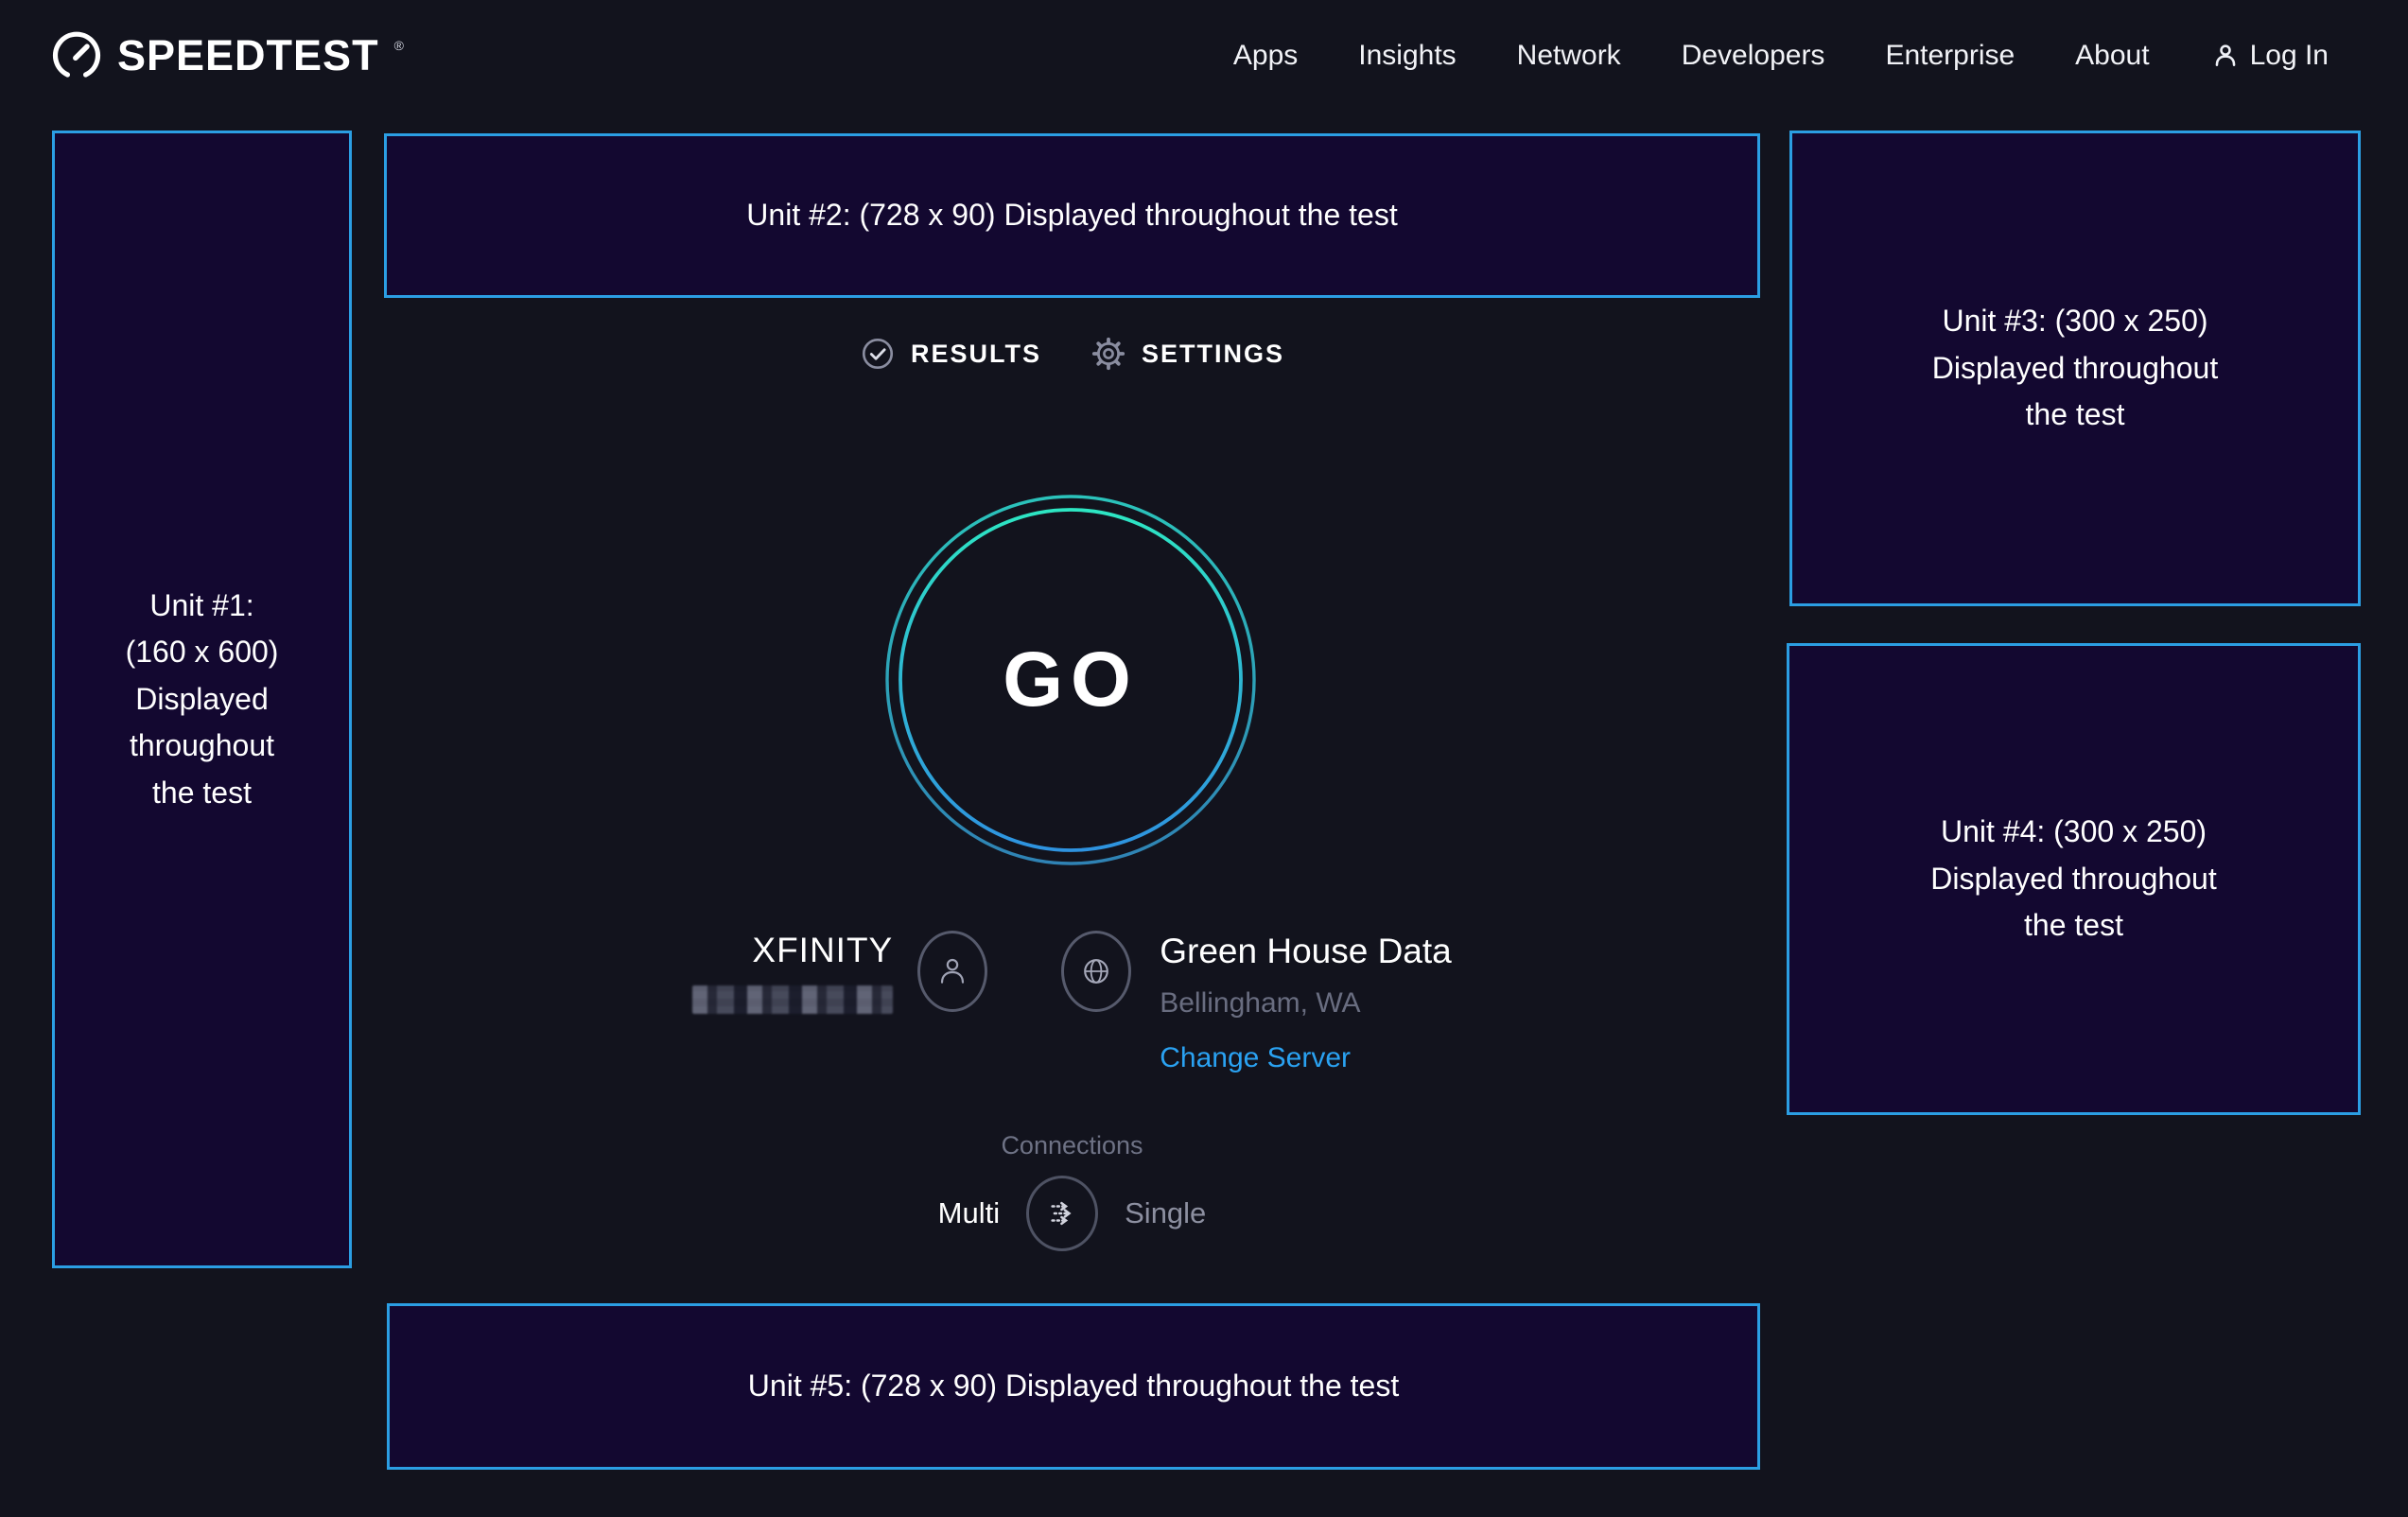  I want to click on isp-ip-redacted, so click(793, 1000).